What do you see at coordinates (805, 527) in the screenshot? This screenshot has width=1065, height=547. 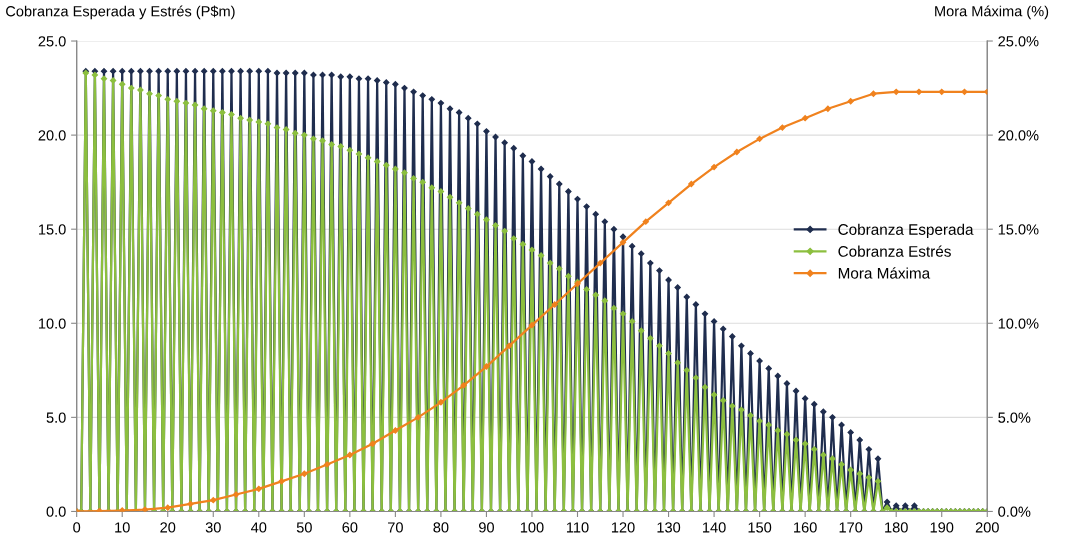 I see `x-tick-label: 160` at bounding box center [805, 527].